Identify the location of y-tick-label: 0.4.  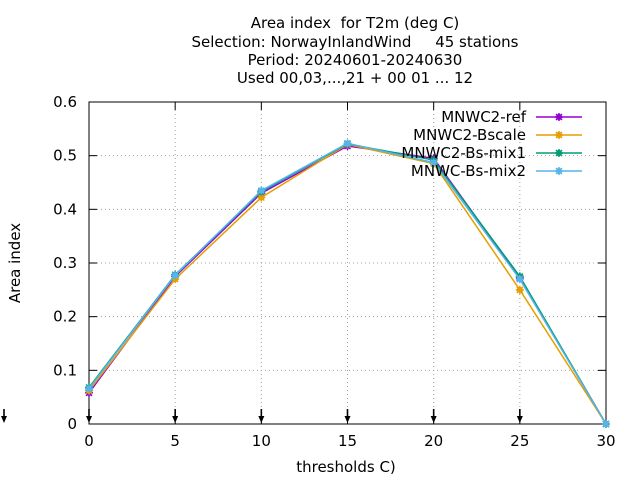
(65, 209).